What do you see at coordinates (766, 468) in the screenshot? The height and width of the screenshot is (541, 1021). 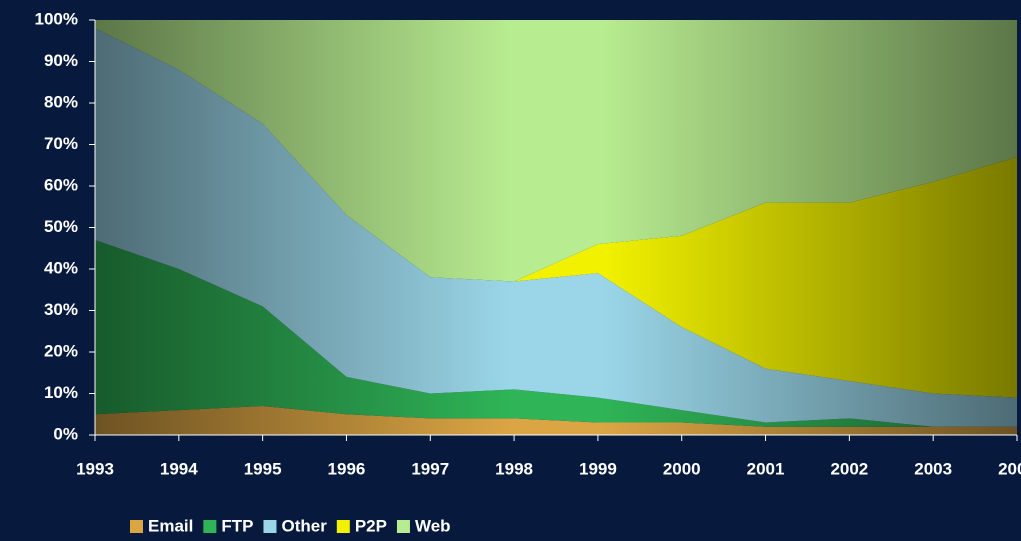 I see `x-tick-label: 2001` at bounding box center [766, 468].